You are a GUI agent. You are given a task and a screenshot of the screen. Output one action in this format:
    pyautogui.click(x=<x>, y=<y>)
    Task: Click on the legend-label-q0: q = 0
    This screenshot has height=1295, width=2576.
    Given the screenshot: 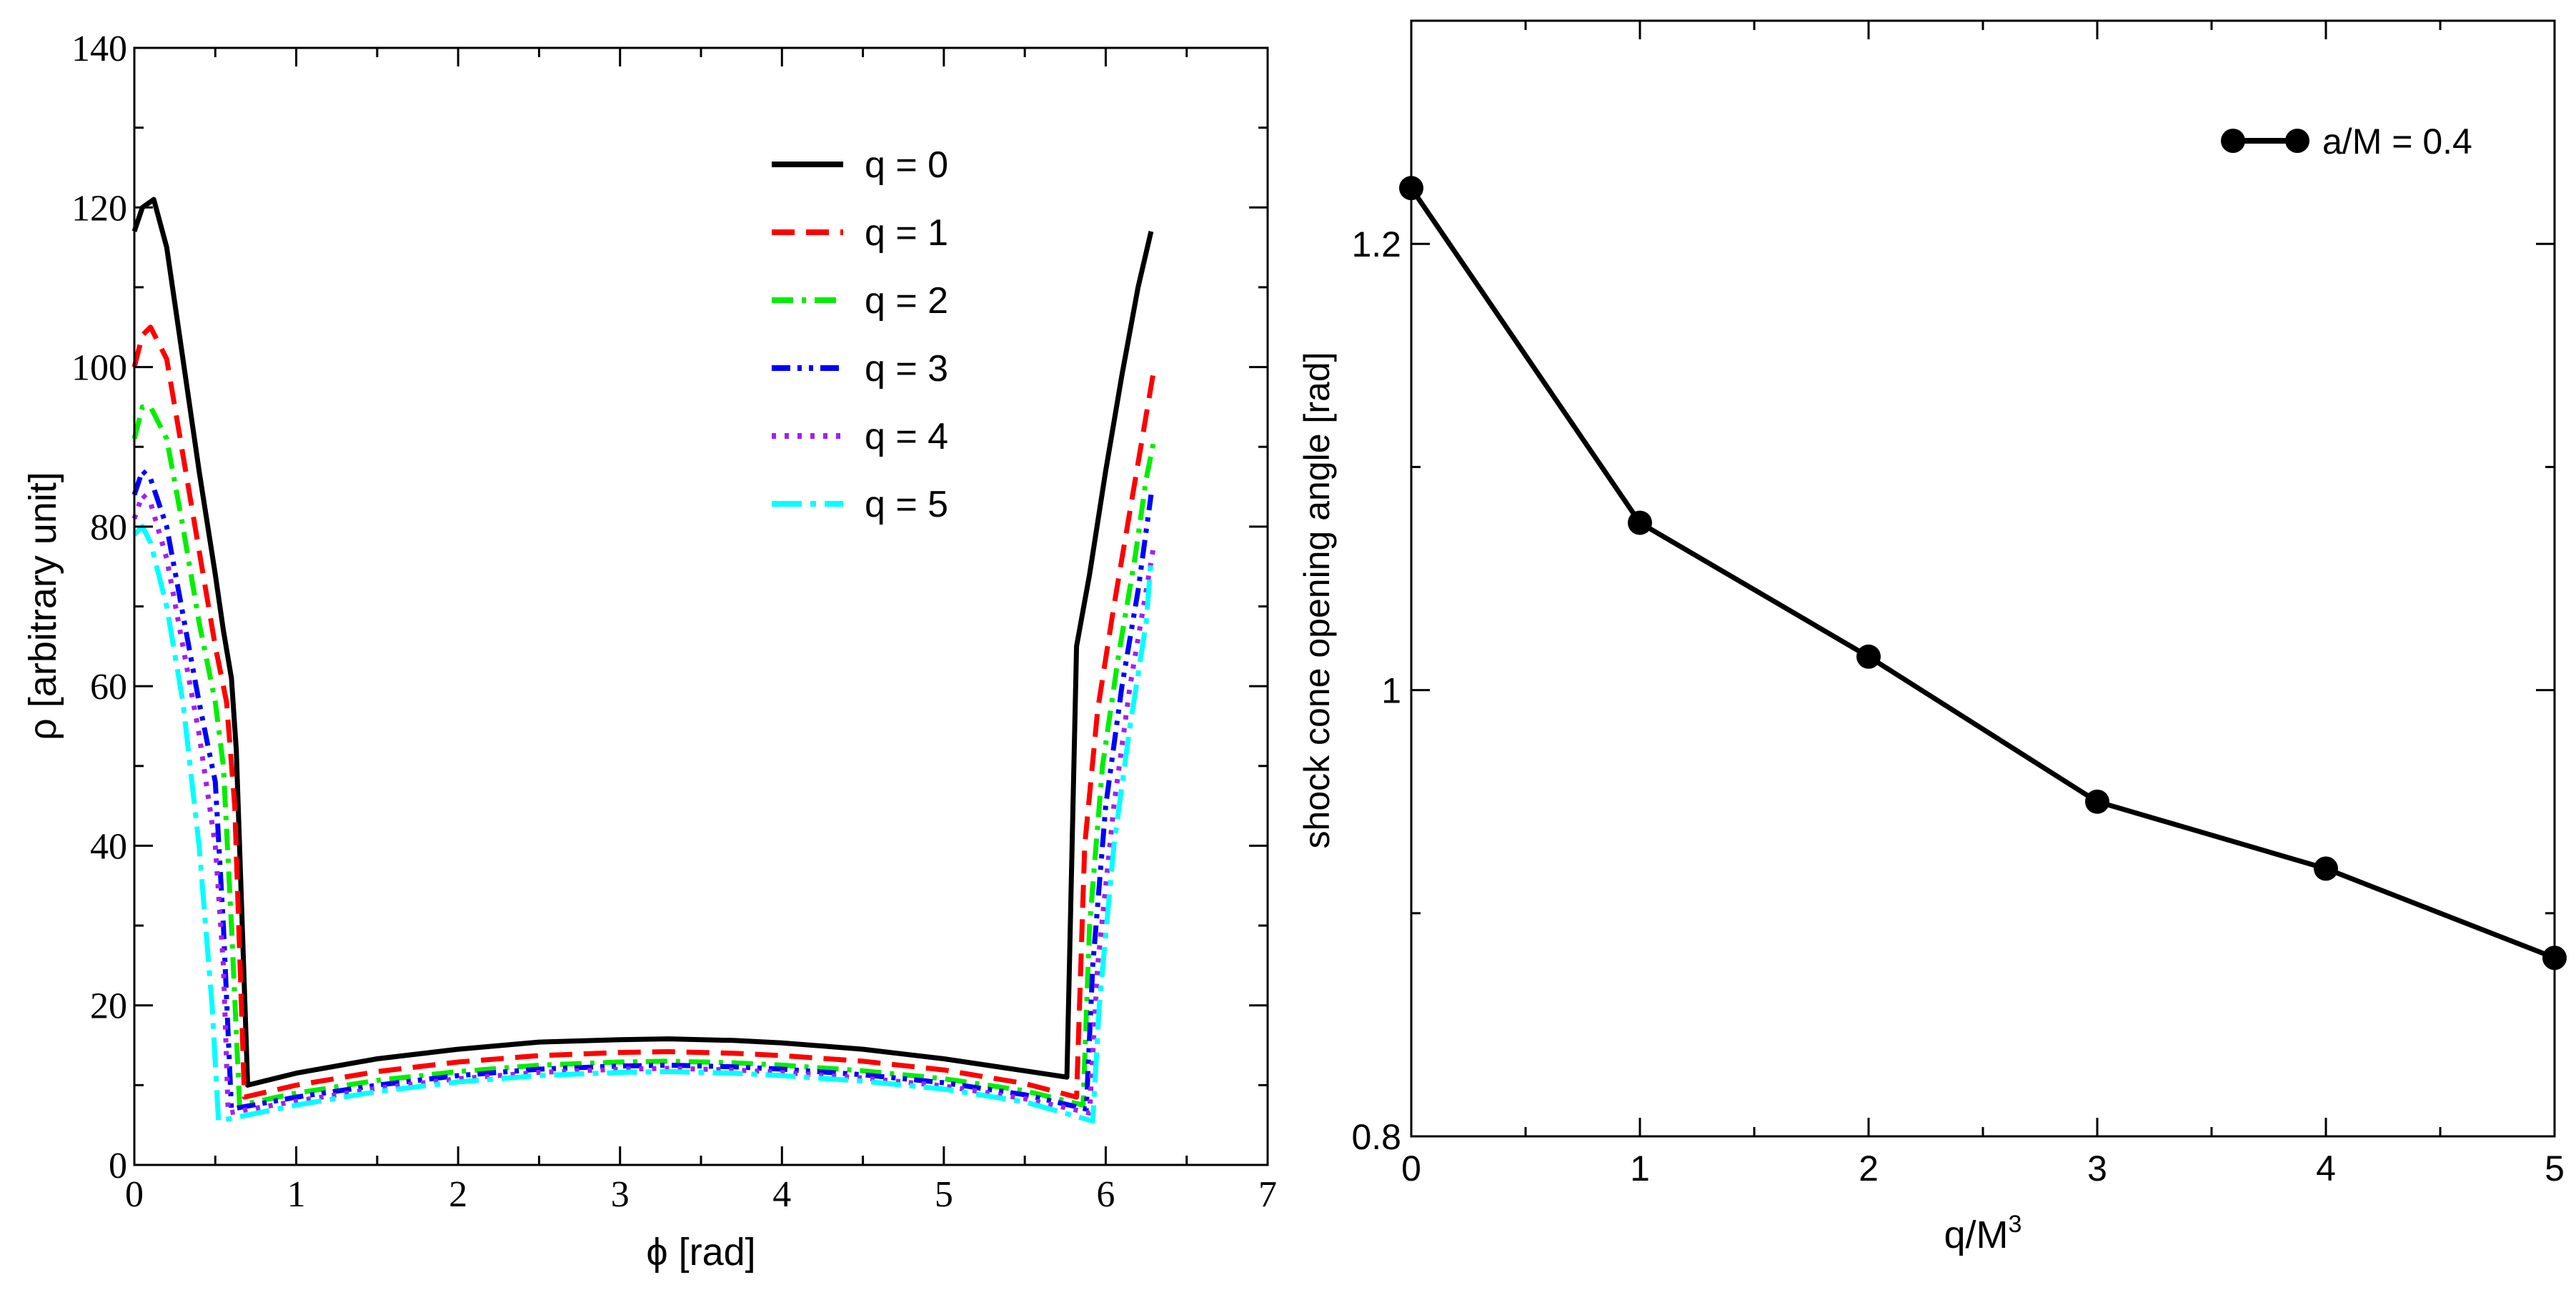 What is the action you would take?
    pyautogui.click(x=906, y=165)
    